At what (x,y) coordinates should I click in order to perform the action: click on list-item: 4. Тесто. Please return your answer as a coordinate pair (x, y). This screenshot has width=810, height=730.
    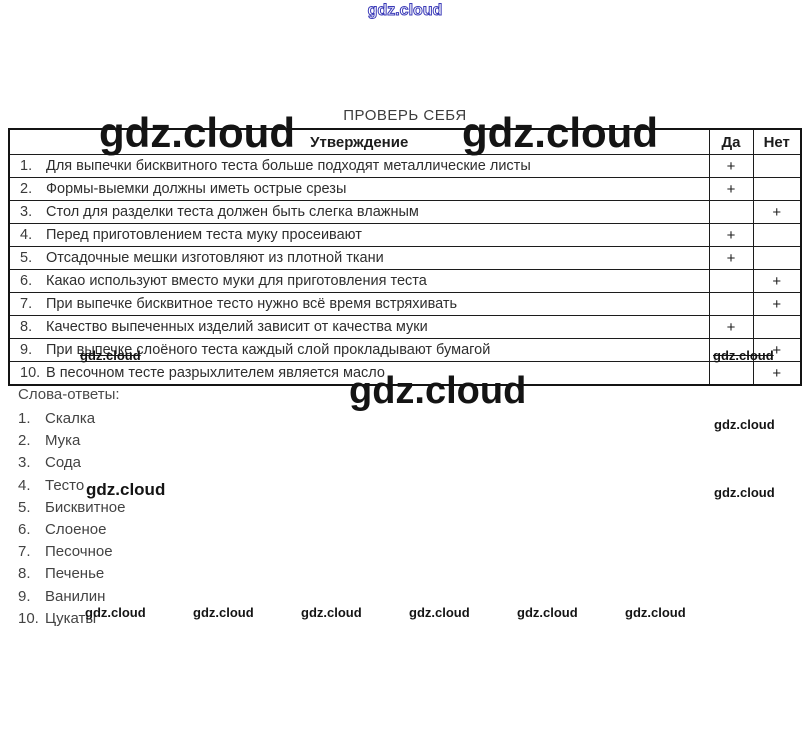
    Looking at the image, I should click on (71, 486).